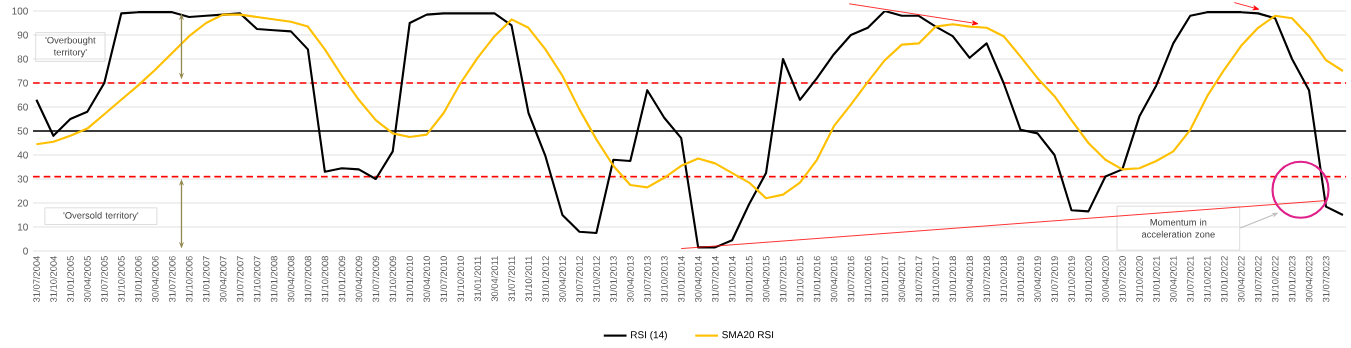 This screenshot has height=348, width=1351. What do you see at coordinates (494, 279) in the screenshot?
I see `x-tick-label: 30/04/2011` at bounding box center [494, 279].